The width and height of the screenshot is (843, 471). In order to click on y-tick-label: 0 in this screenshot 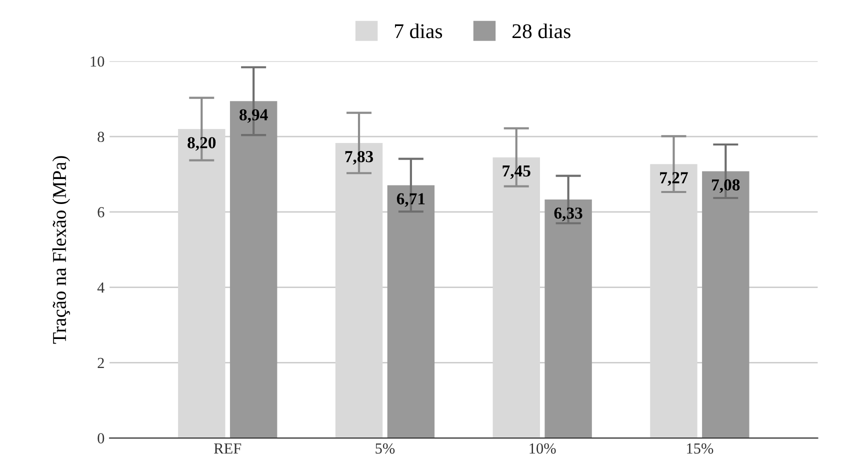, I will do `click(101, 438)`.